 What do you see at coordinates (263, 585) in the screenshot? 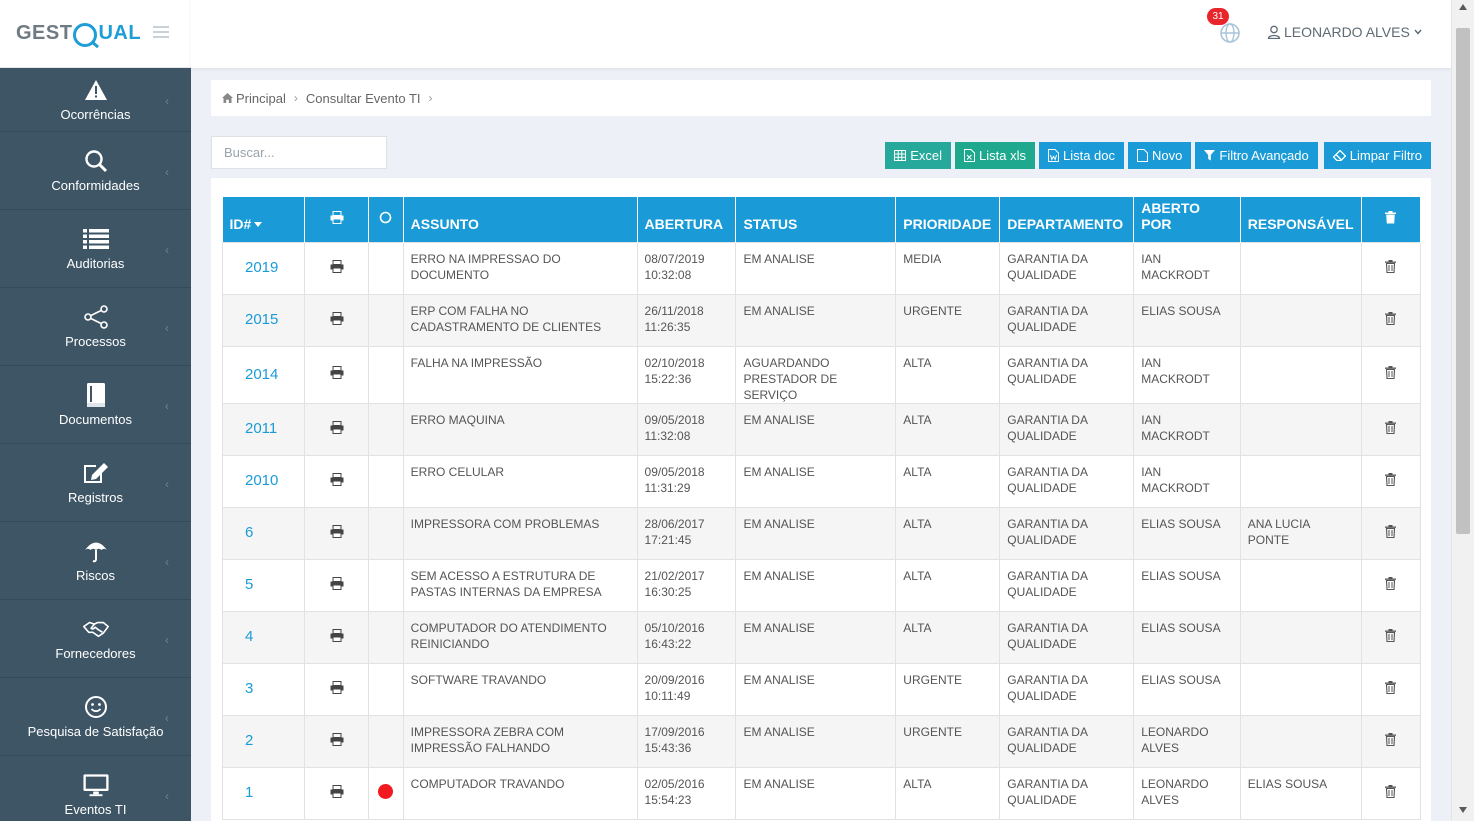
I see `cell-id: 5` at bounding box center [263, 585].